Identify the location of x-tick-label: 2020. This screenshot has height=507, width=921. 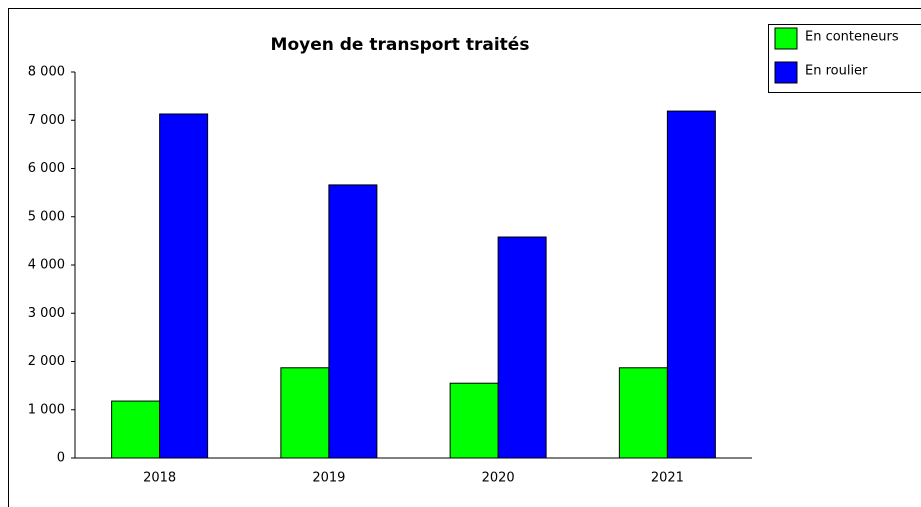
(498, 478).